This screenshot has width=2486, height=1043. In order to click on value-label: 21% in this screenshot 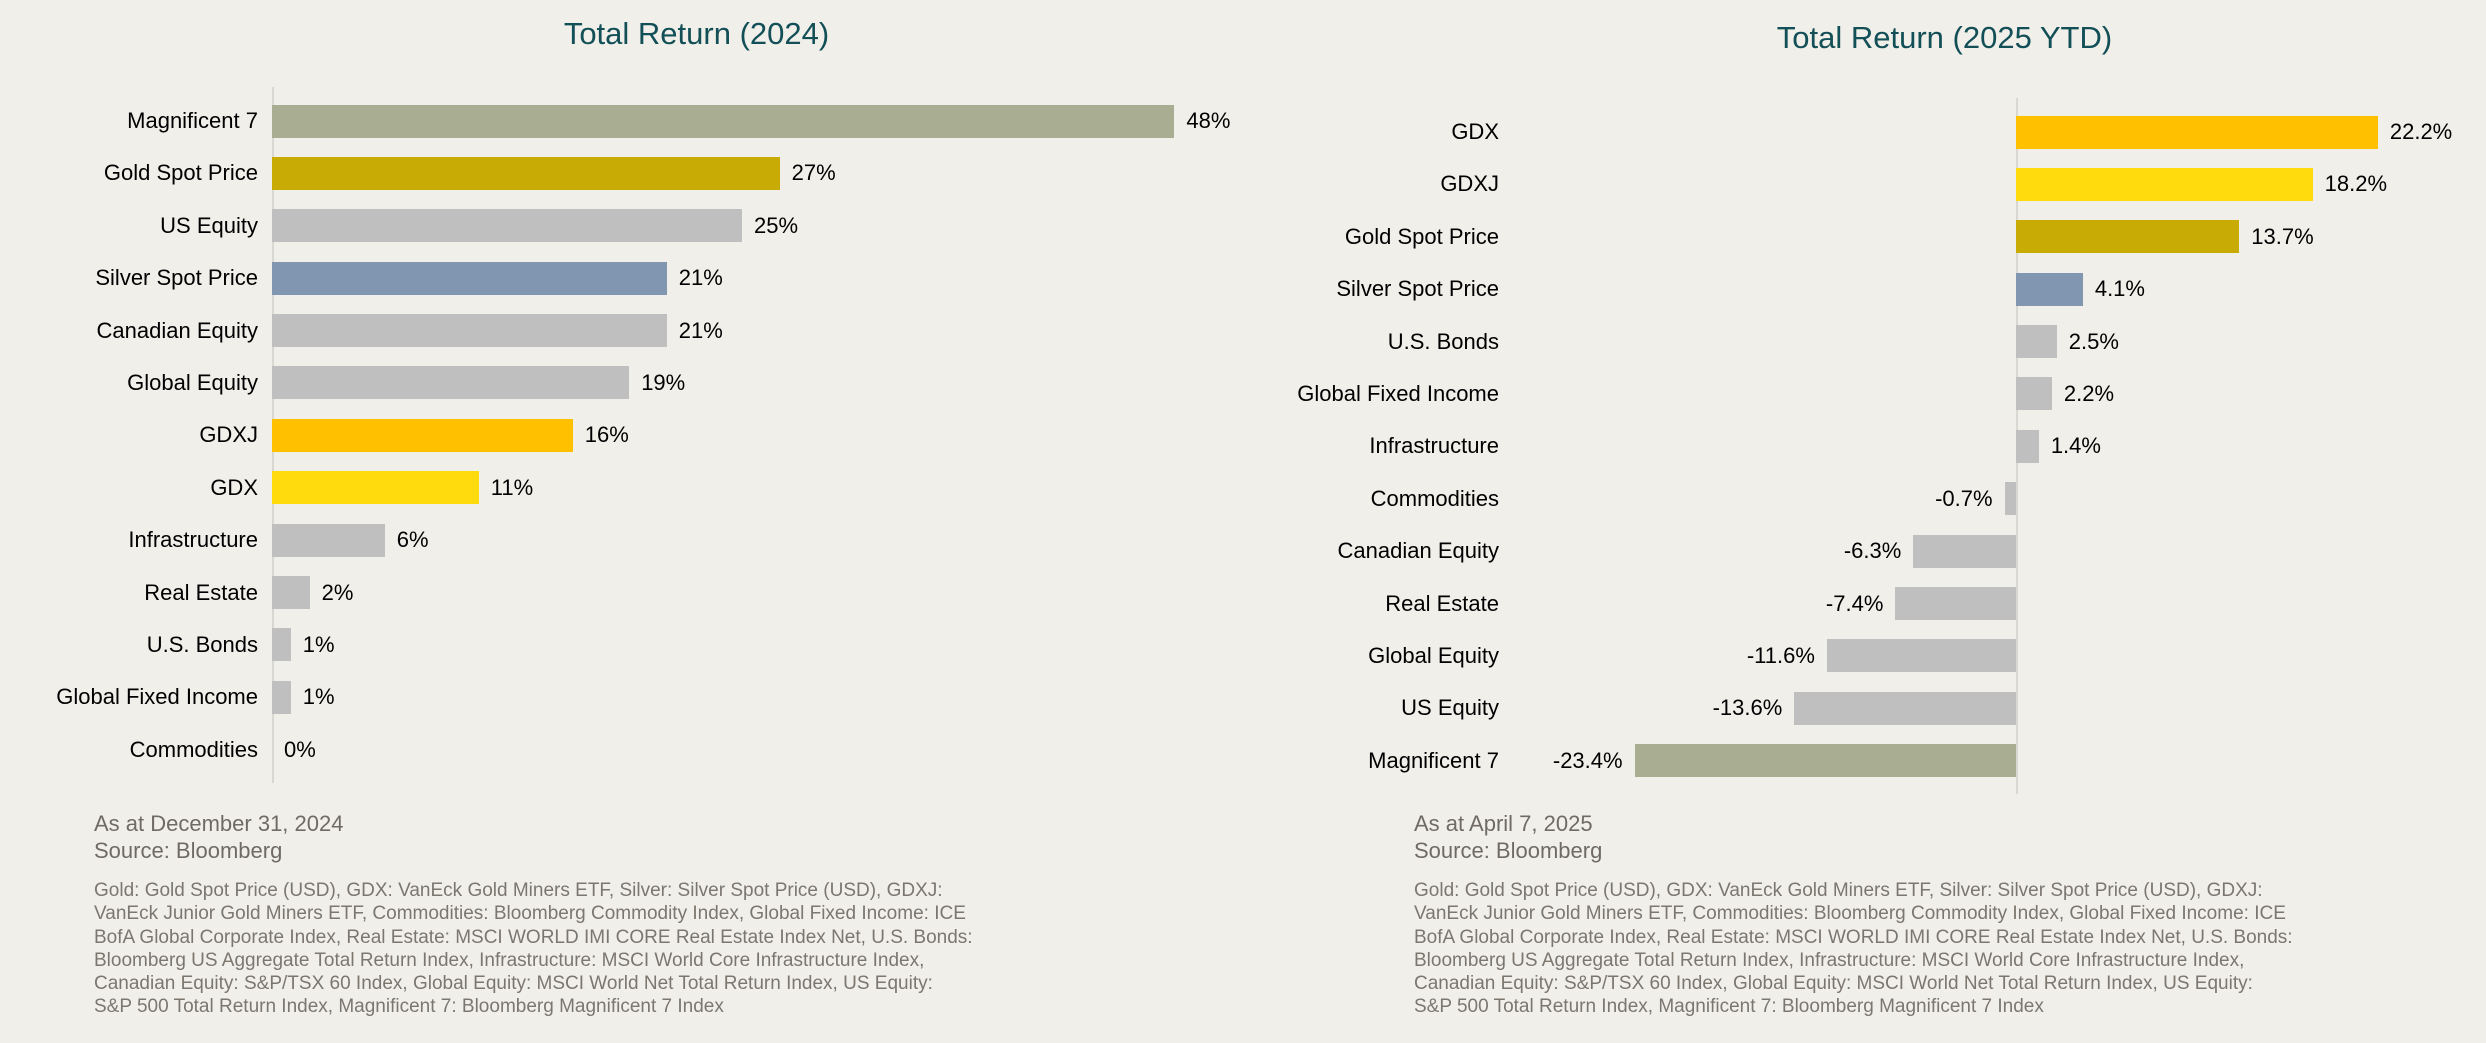, I will do `click(700, 278)`.